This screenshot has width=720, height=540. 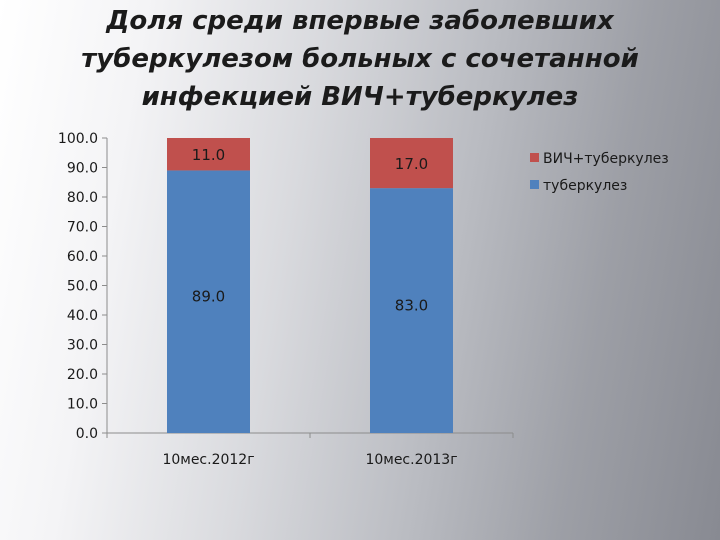 What do you see at coordinates (78, 139) in the screenshot?
I see `y-tick-label: 100.0` at bounding box center [78, 139].